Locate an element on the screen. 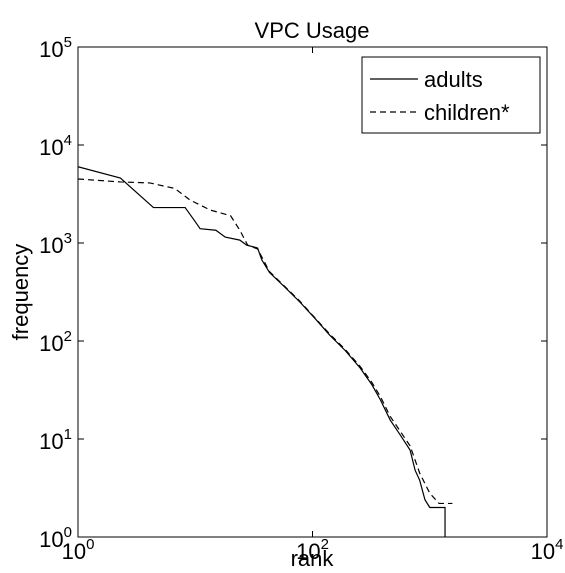 The width and height of the screenshot is (565, 573). x-tick-label: 10⁰ is located at coordinates (78, 550).